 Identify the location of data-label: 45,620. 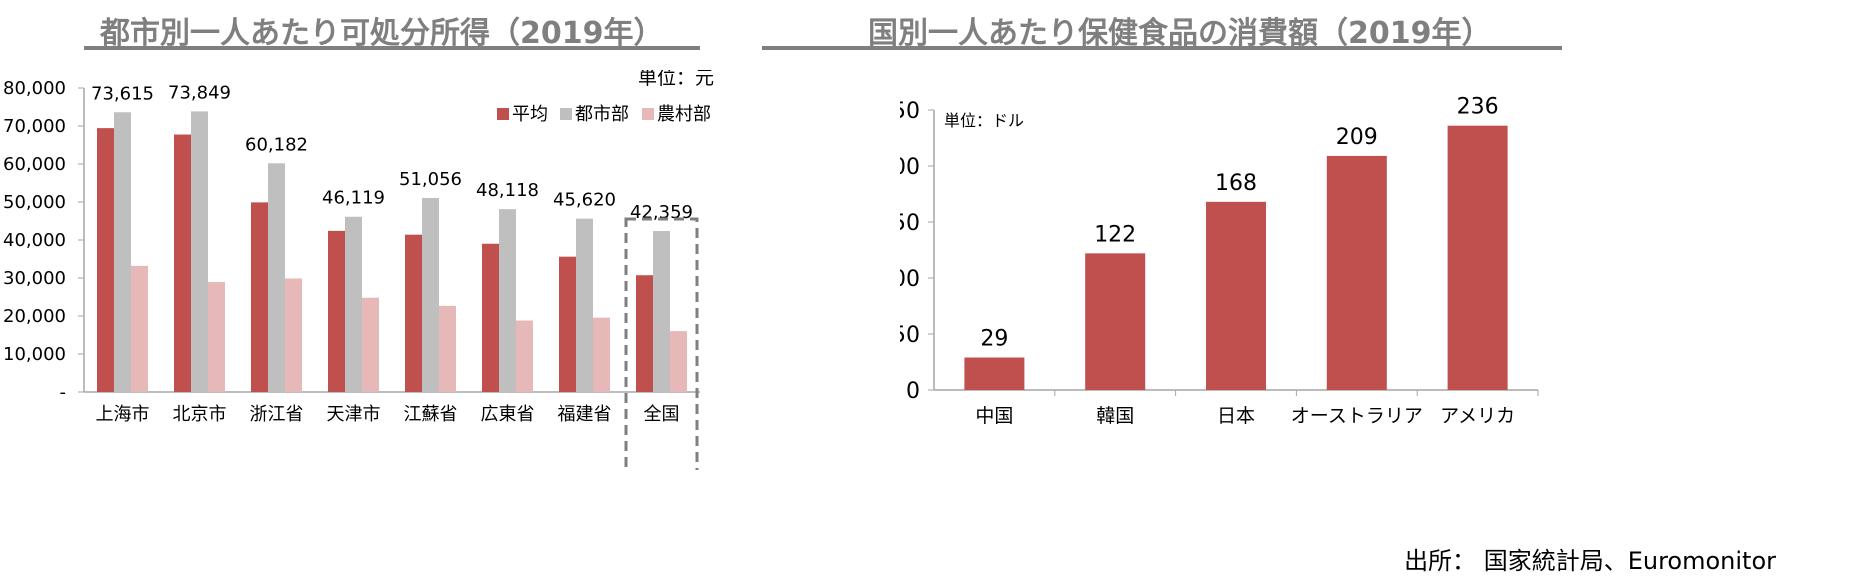
(584, 200).